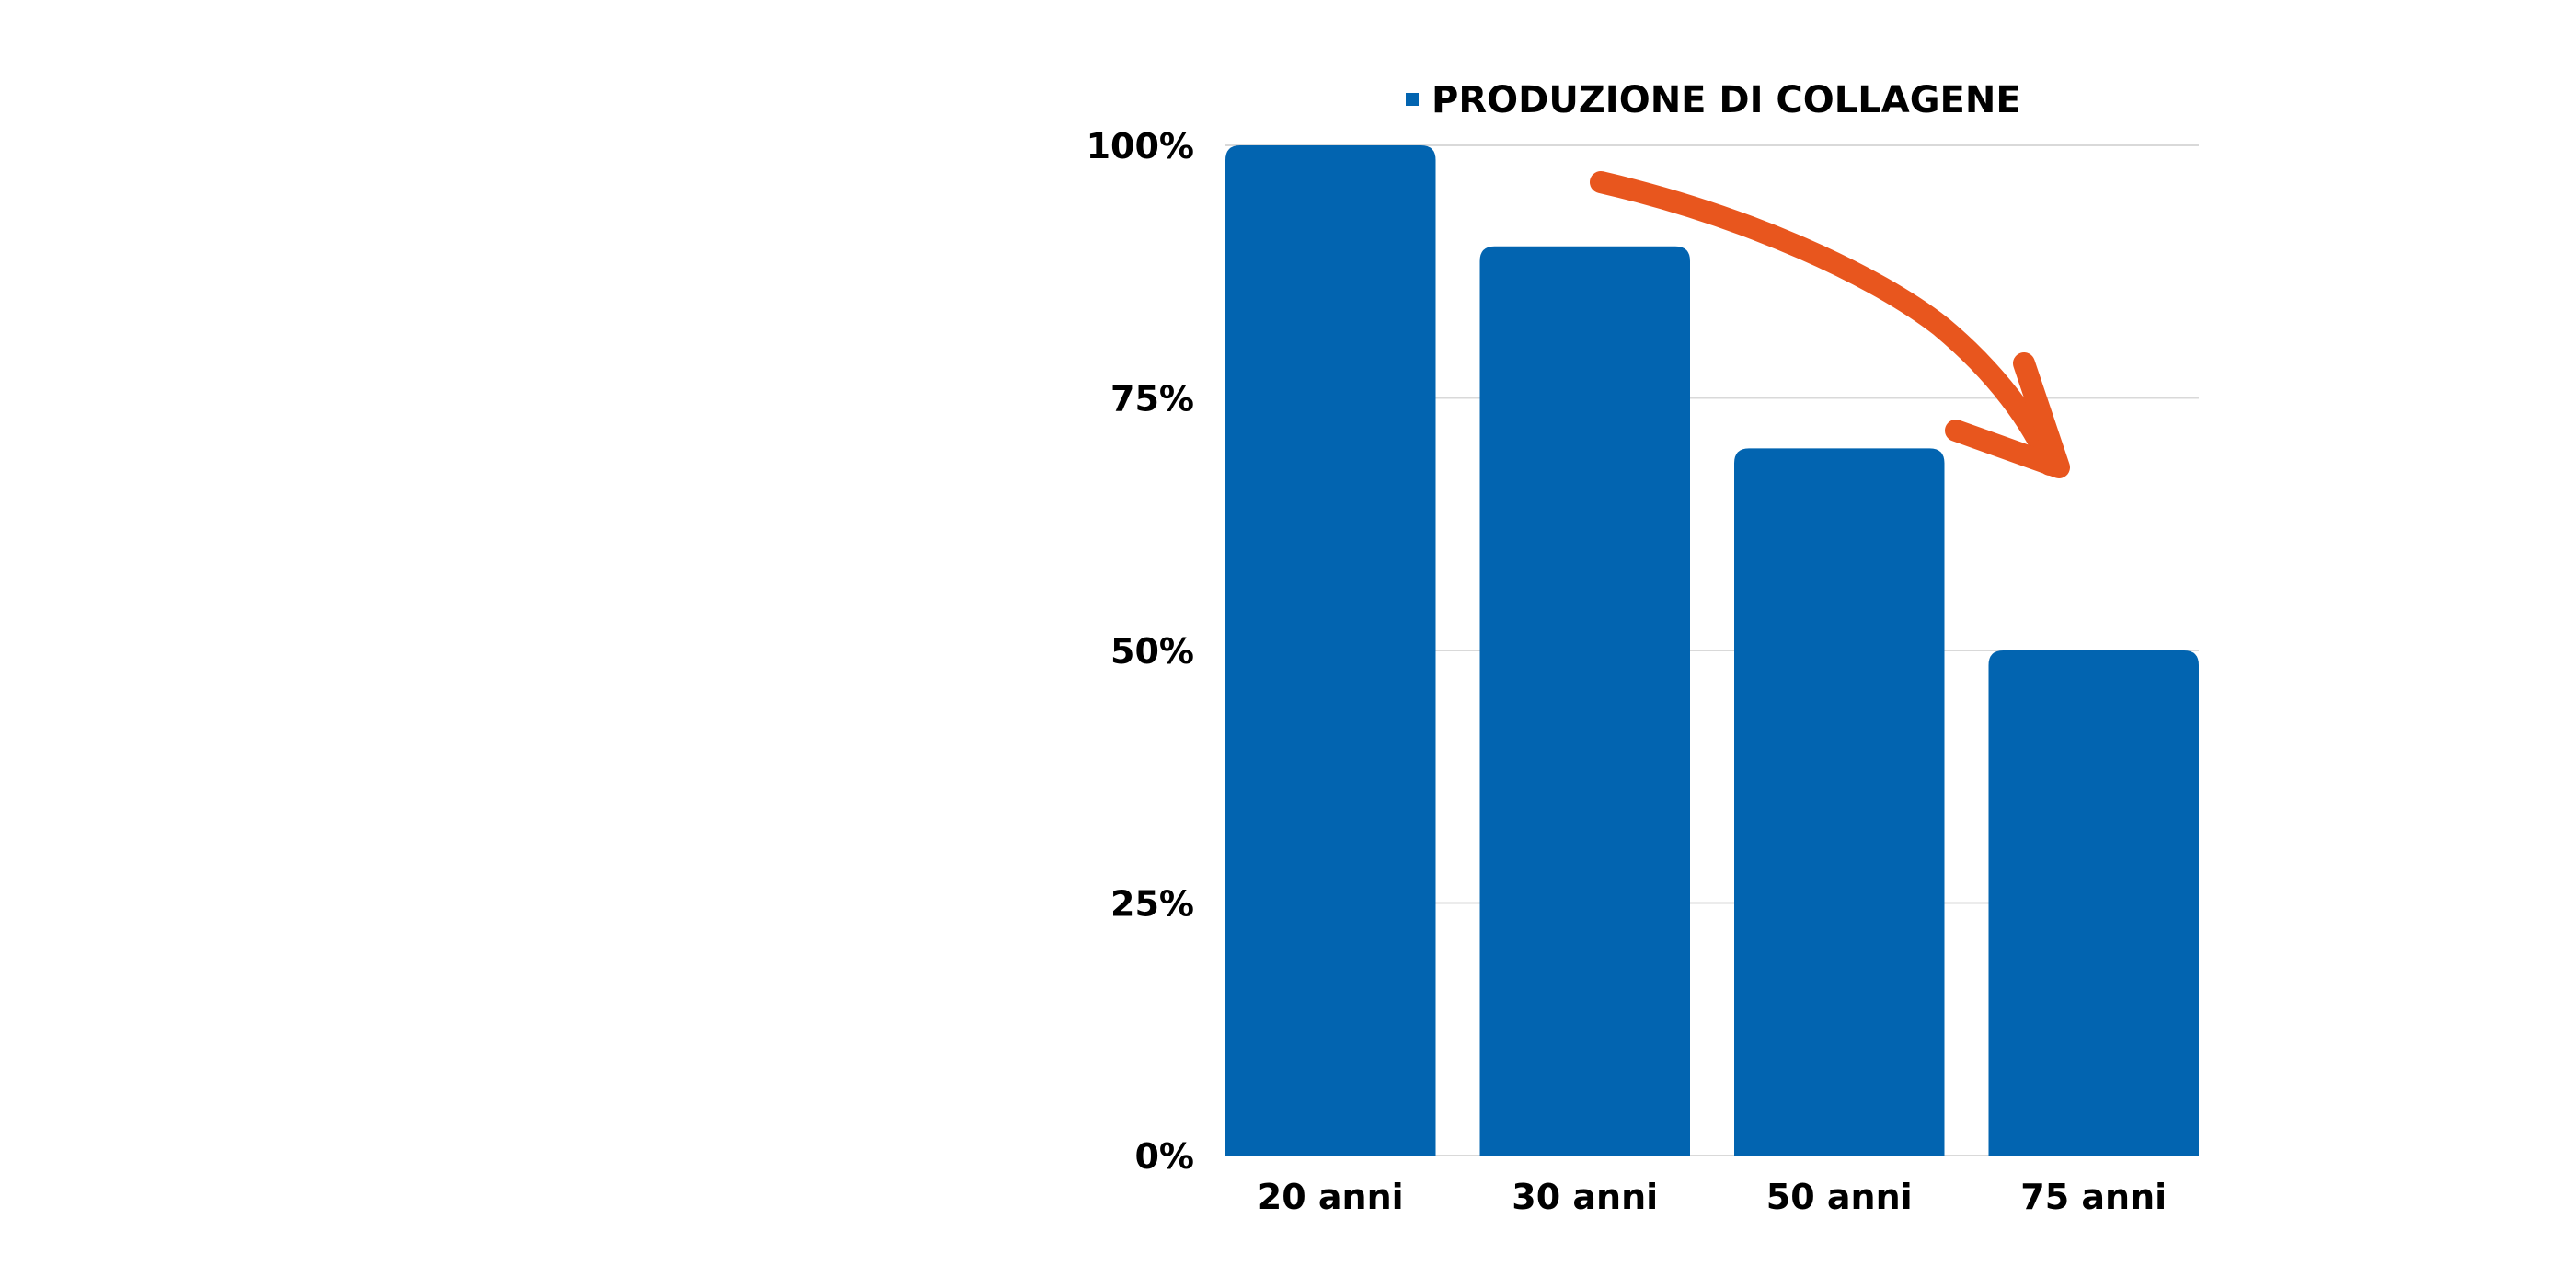  I want to click on x-tick-label: 50 anni, so click(1839, 1197).